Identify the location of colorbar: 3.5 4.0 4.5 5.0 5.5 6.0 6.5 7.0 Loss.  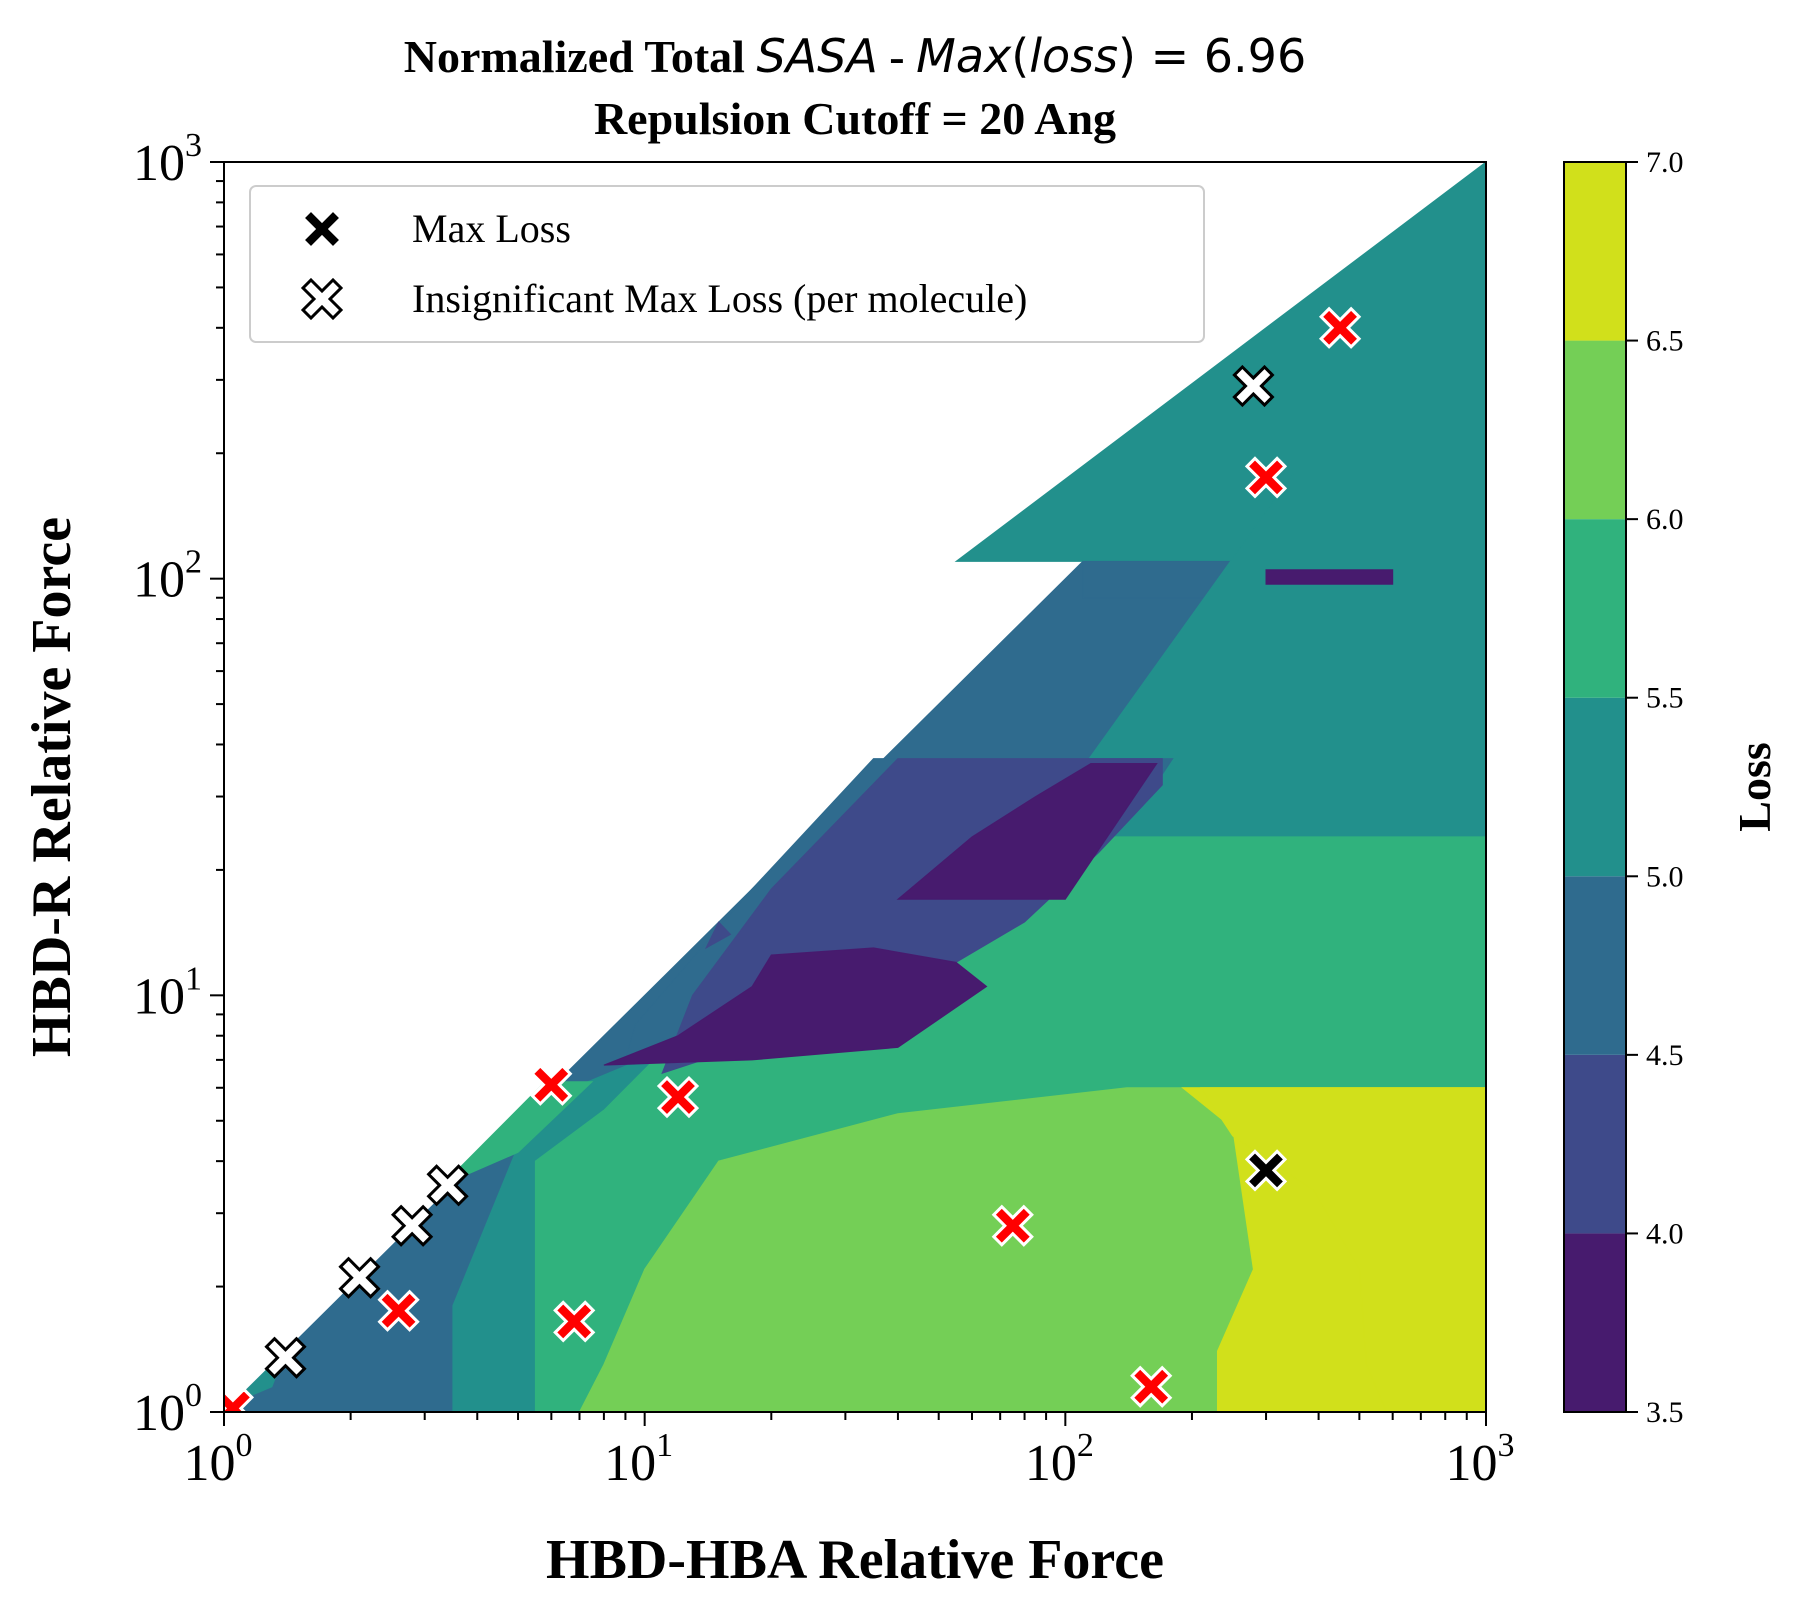
(1671, 787).